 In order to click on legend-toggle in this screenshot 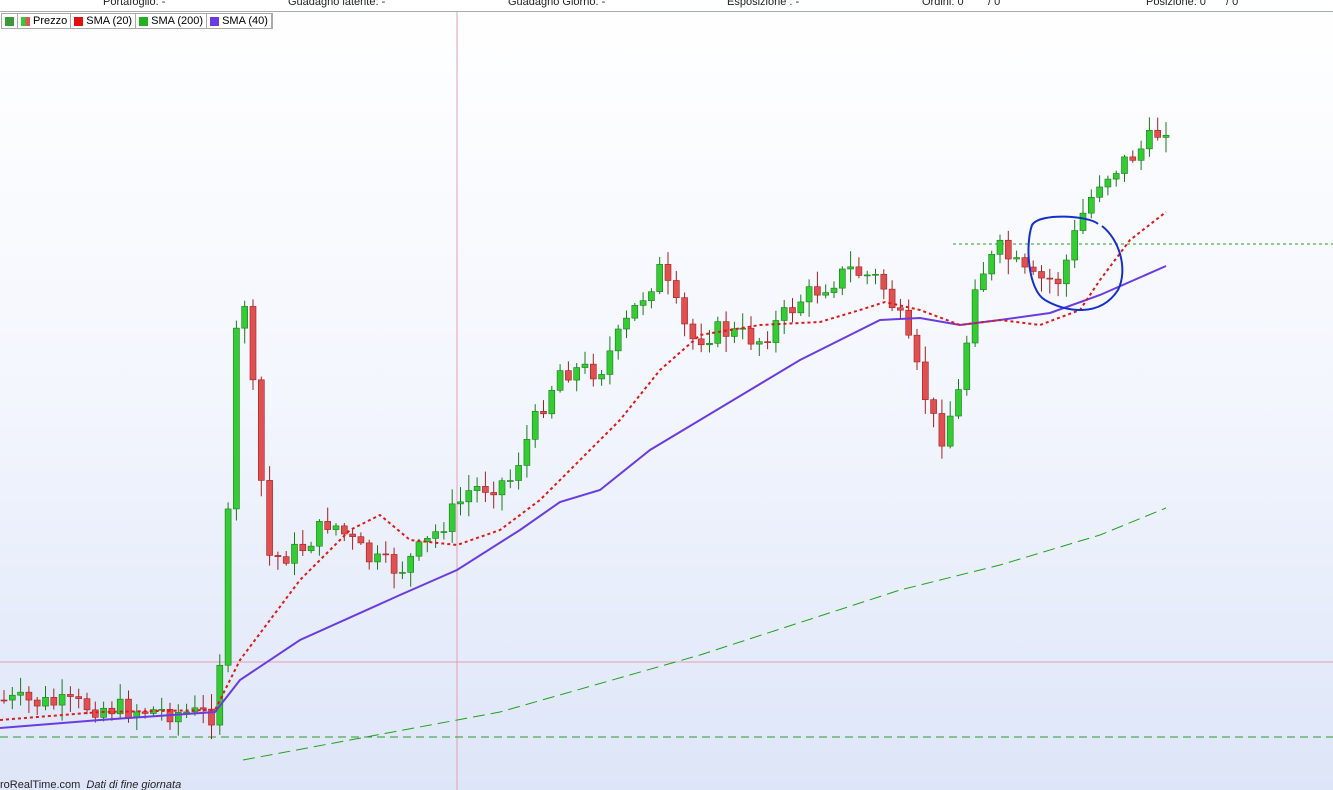, I will do `click(10, 21)`.